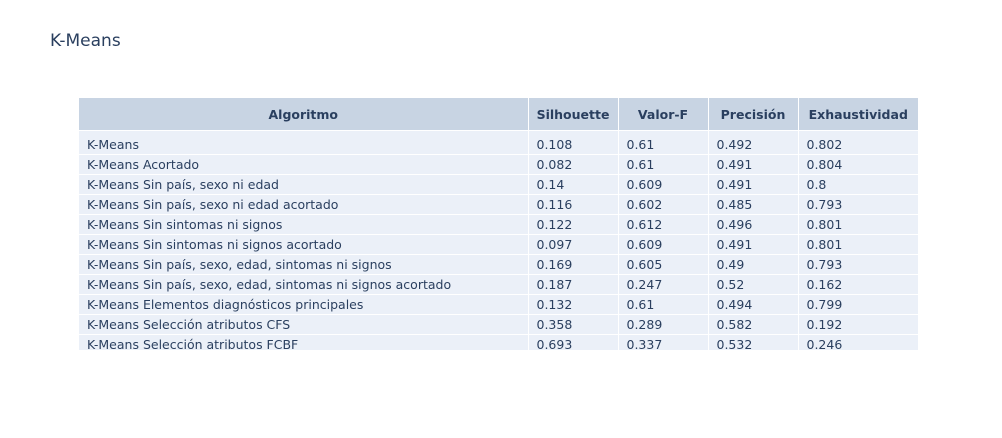 This screenshot has width=1002, height=438. I want to click on table-cell: 0.496, so click(753, 224).